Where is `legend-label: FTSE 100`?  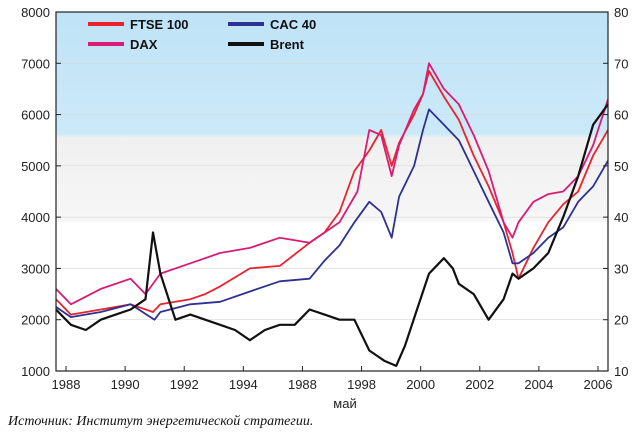 legend-label: FTSE 100 is located at coordinates (159, 24).